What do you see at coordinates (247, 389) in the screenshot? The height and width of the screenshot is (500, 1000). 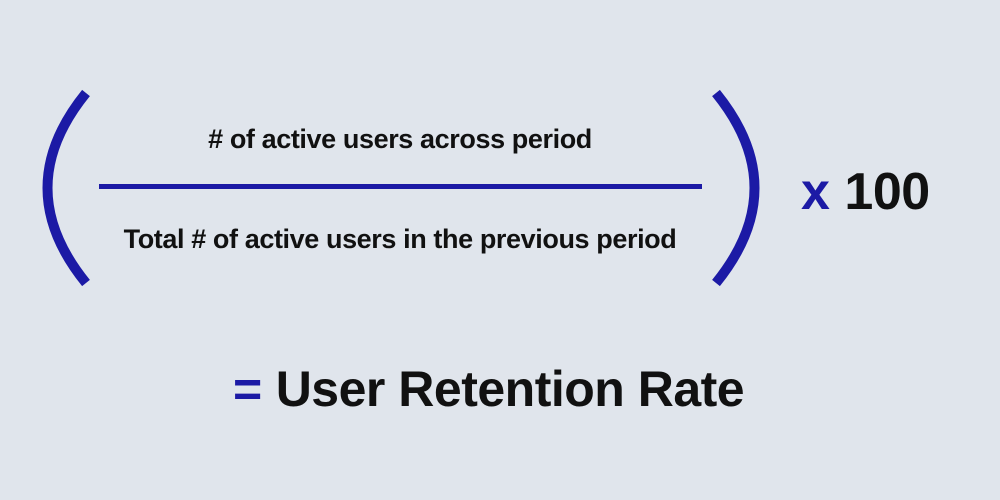 I see `equals-symbol: =` at bounding box center [247, 389].